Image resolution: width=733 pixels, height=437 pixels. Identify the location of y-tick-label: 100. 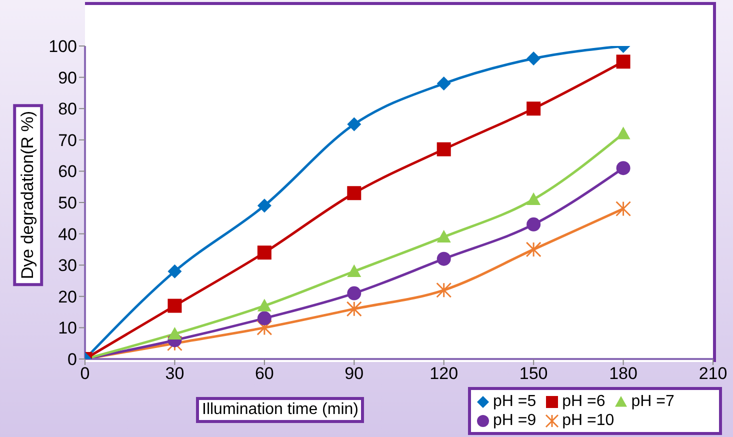
(62, 46).